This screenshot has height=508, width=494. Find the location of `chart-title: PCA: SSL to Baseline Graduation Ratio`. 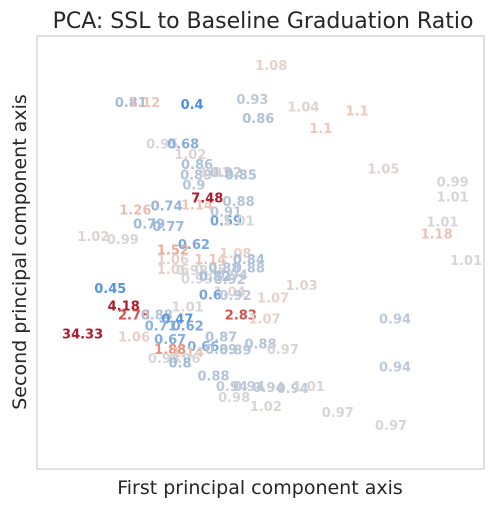

chart-title: PCA: SSL to Baseline Graduation Ratio is located at coordinates (263, 21).